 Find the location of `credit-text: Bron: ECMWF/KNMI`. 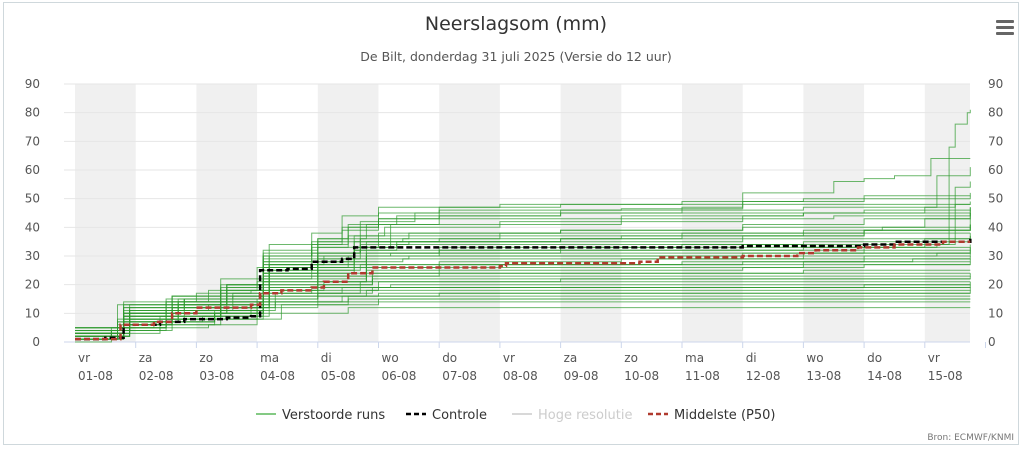

credit-text: Bron: ECMWF/KNMI is located at coordinates (970, 438).